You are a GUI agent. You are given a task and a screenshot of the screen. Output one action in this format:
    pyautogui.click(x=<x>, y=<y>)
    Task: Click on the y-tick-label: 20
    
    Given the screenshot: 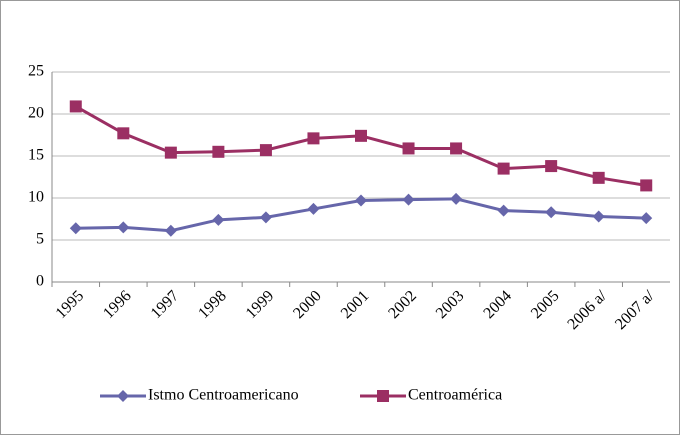 What is the action you would take?
    pyautogui.click(x=36, y=113)
    